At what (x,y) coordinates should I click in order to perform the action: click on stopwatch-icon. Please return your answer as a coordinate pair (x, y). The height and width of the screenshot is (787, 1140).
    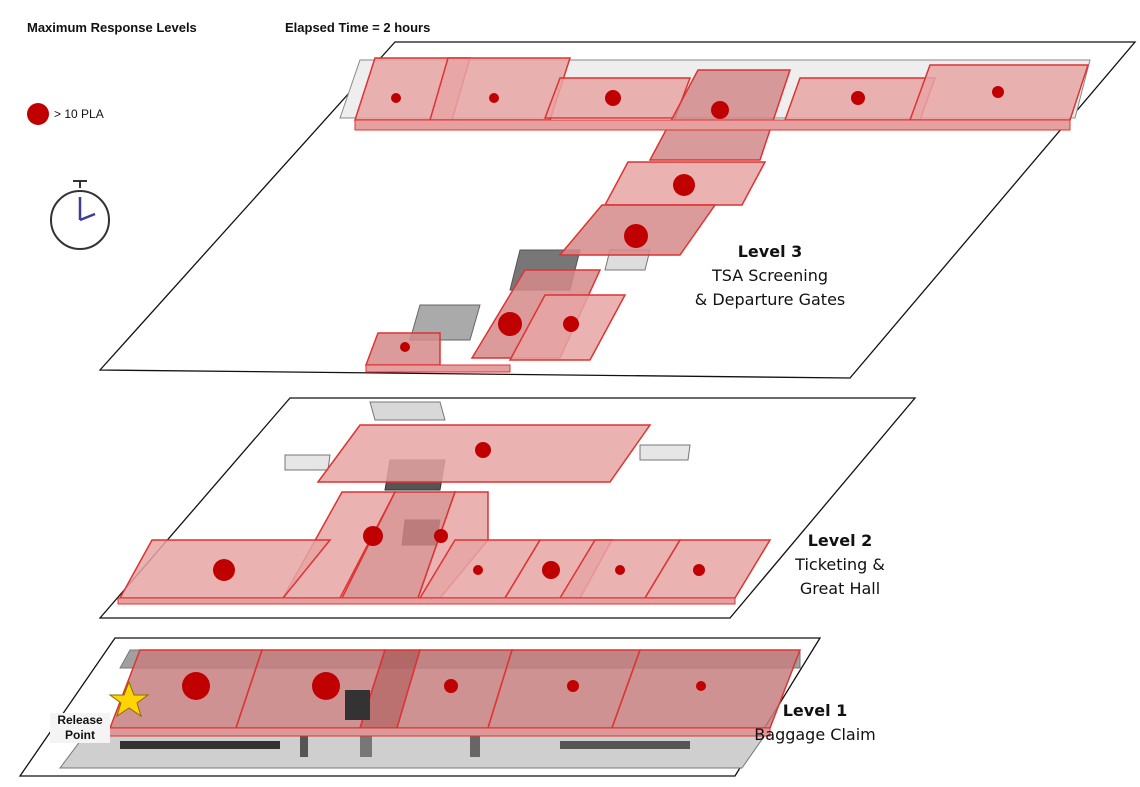
    Looking at the image, I should click on (80, 215).